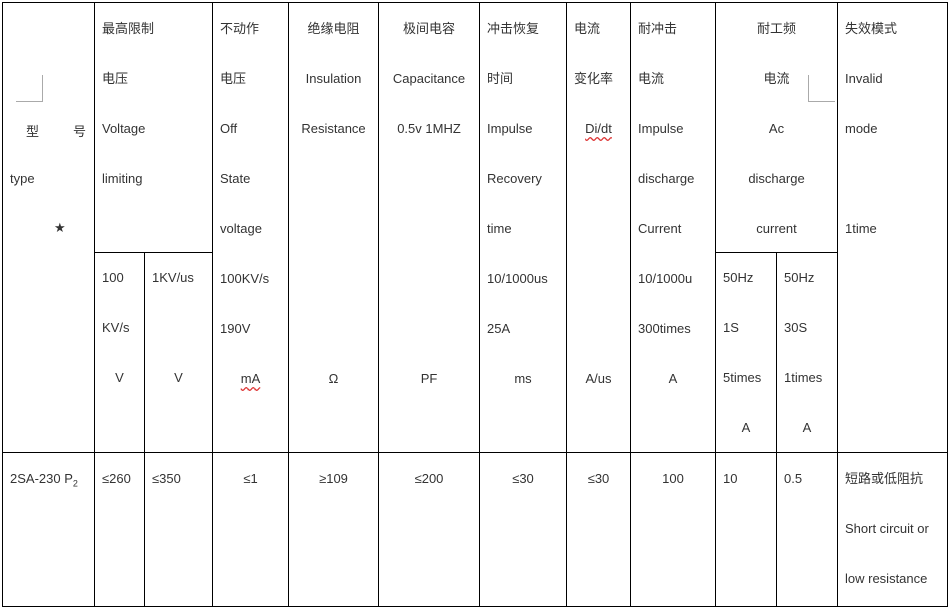  What do you see at coordinates (523, 227) in the screenshot?
I see `header-recovery: 冲击恢复时间 Impulse Recovery time 10/1000us 25A ms` at bounding box center [523, 227].